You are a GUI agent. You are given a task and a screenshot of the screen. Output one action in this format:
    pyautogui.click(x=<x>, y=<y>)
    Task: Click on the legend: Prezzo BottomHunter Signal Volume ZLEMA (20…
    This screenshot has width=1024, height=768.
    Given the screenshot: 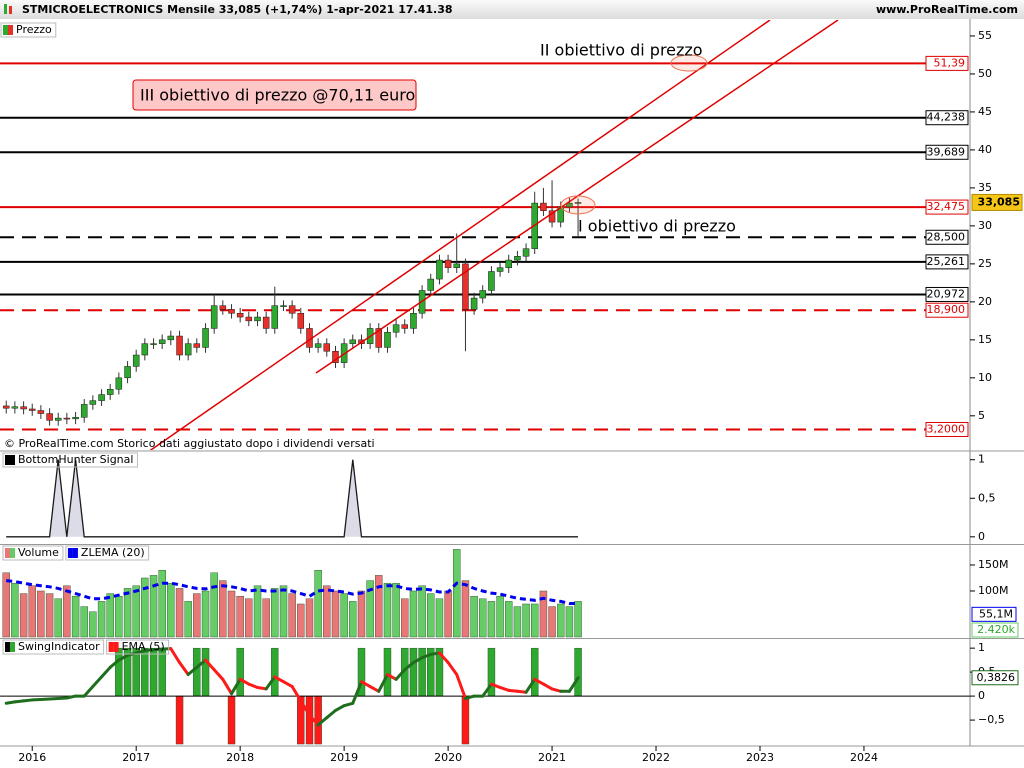 What is the action you would take?
    pyautogui.click(x=85, y=338)
    